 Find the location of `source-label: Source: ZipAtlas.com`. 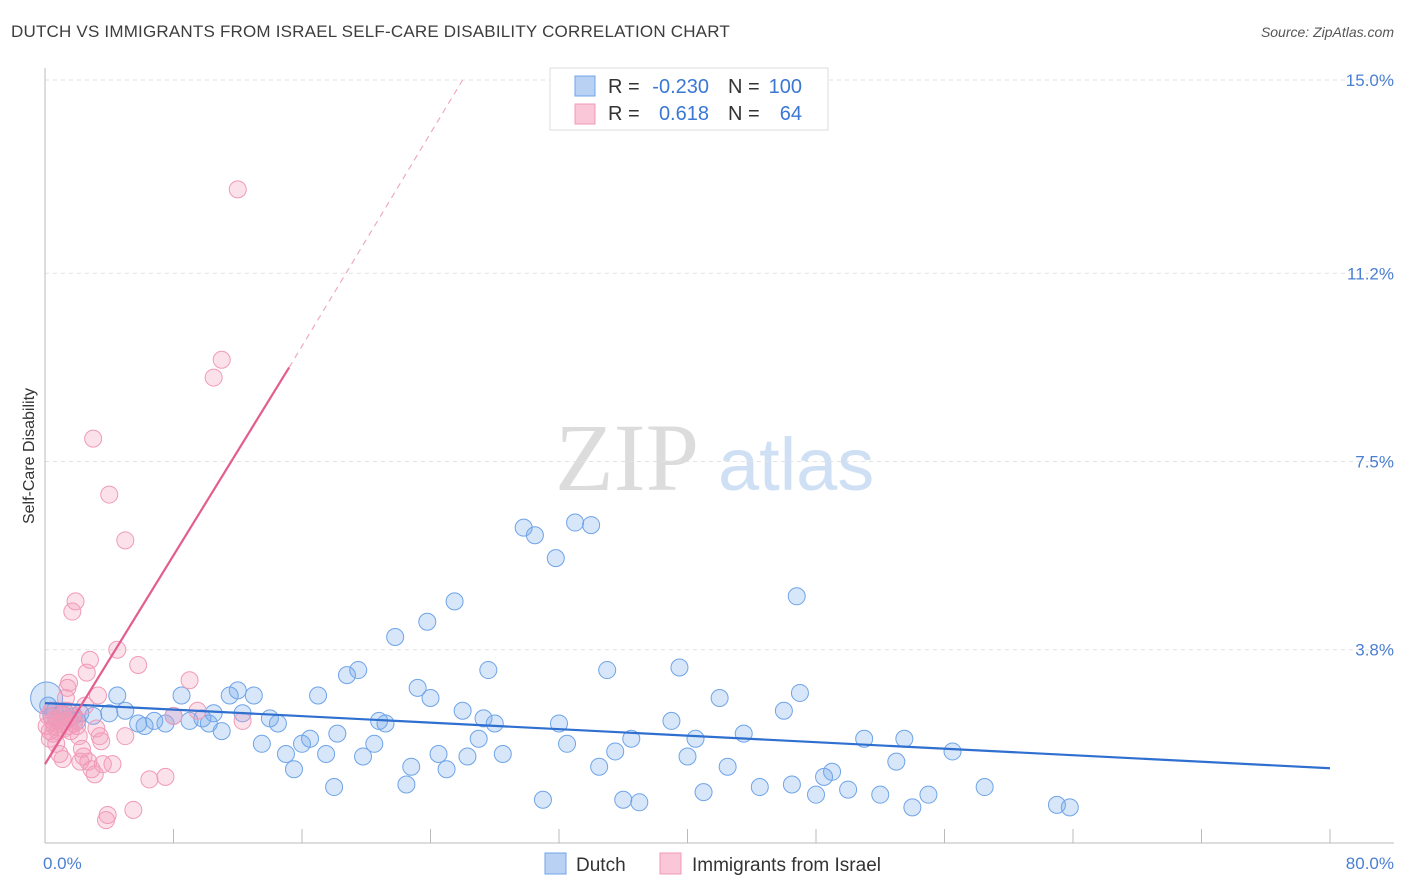

source-label: Source: ZipAtlas.com is located at coordinates (1327, 32).